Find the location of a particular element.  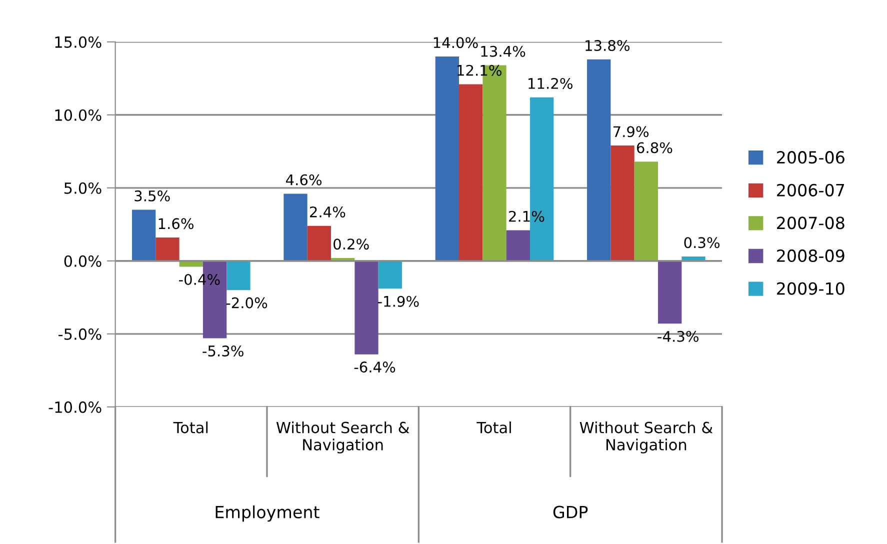

data-label: 7.9% is located at coordinates (631, 132).